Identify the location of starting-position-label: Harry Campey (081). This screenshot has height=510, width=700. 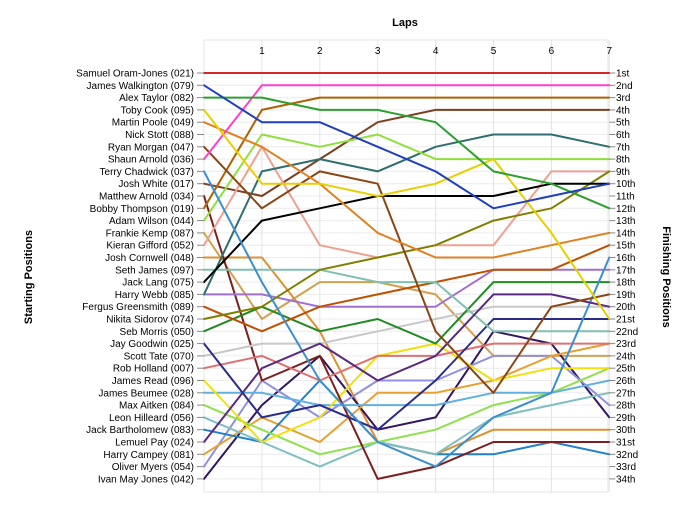
(148, 455).